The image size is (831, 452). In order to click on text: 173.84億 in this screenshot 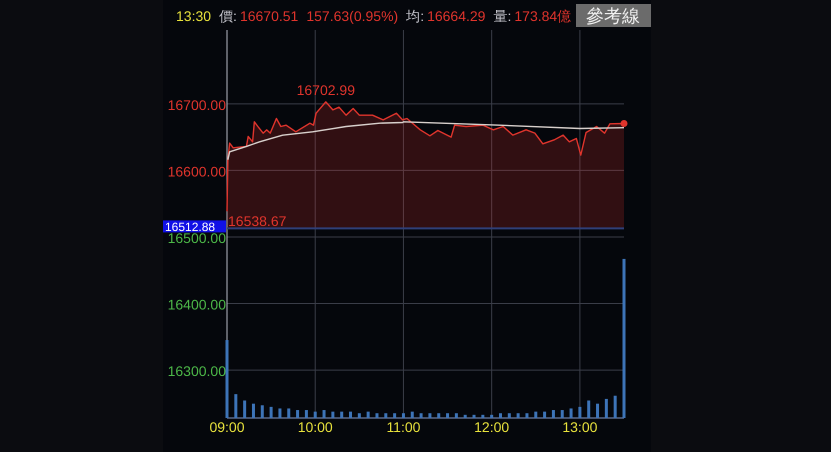, I will do `click(543, 16)`.